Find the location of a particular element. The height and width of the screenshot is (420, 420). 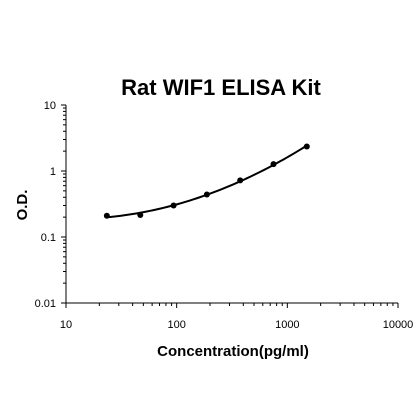

y-tick-label: 10 is located at coordinates (50, 106).